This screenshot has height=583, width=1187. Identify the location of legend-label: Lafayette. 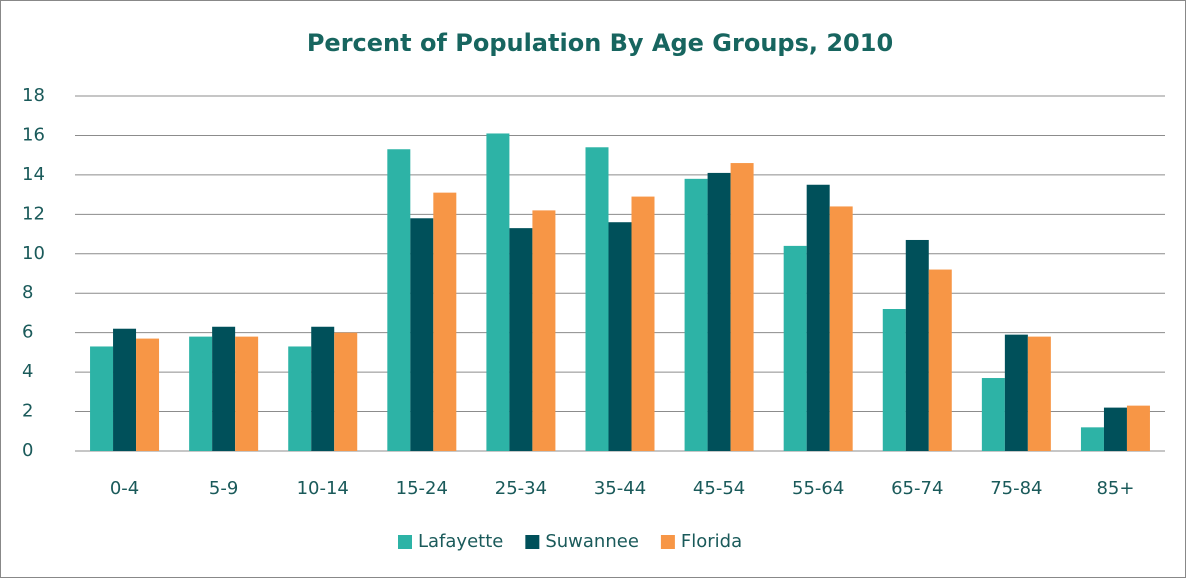
(460, 541).